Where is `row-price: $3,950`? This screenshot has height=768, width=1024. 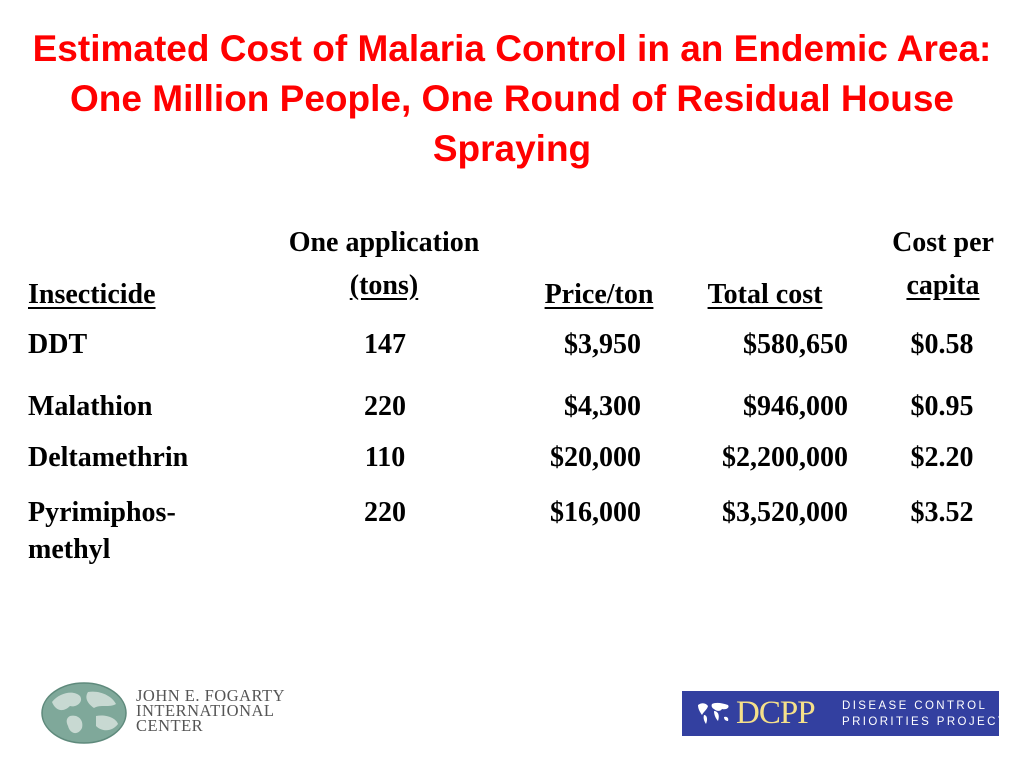
row-price: $3,950 is located at coordinates (602, 344).